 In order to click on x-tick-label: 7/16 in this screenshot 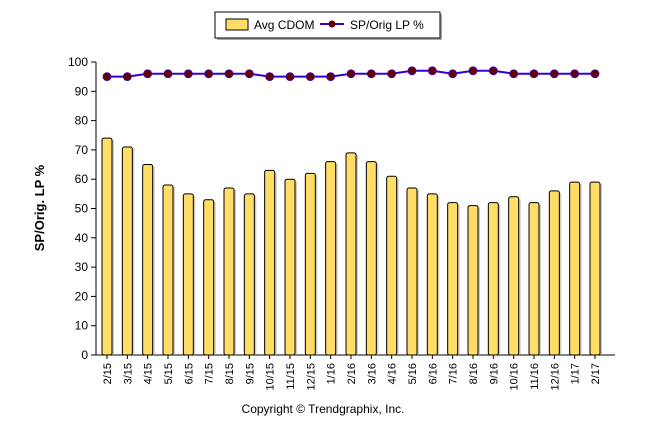, I will do `click(454, 373)`.